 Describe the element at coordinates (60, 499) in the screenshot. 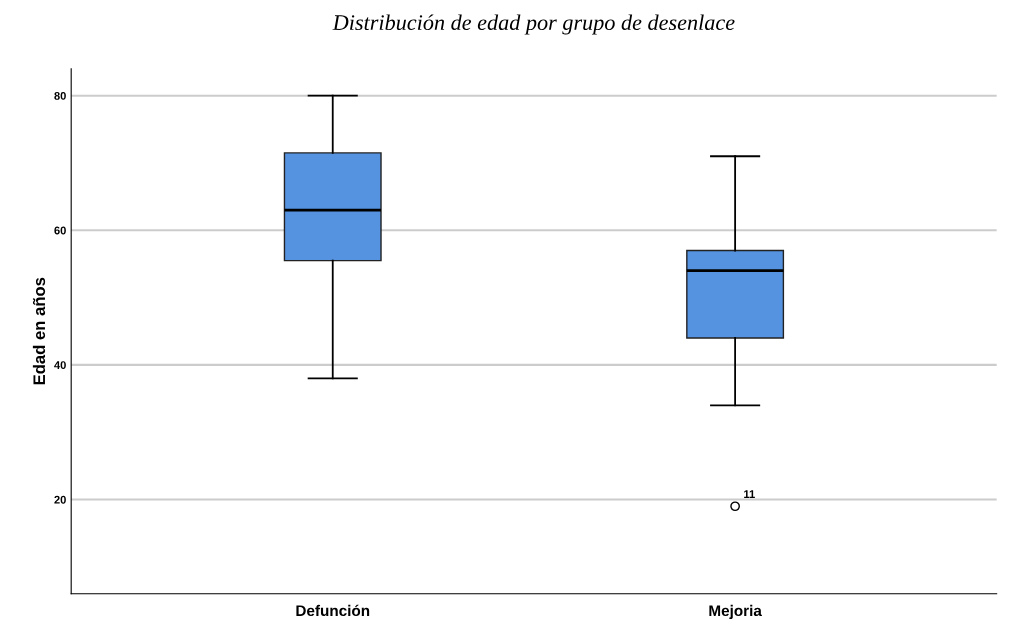

I see `y-tick-label: 20` at that location.